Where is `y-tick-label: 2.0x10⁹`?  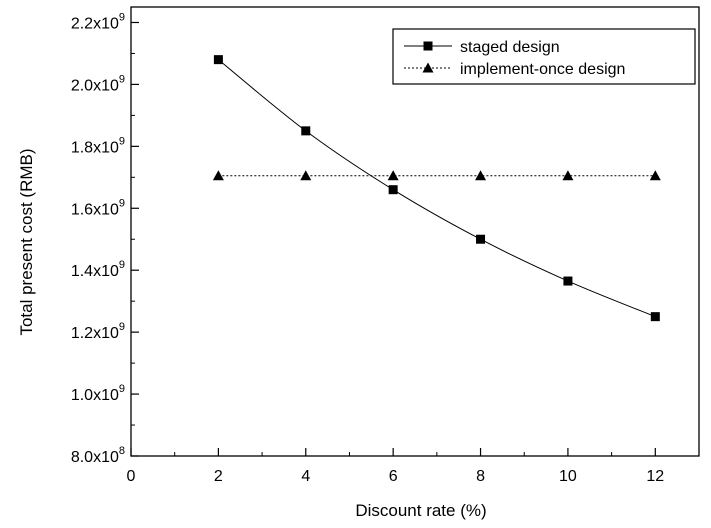
y-tick-label: 2.0x10⁹ is located at coordinates (98, 83).